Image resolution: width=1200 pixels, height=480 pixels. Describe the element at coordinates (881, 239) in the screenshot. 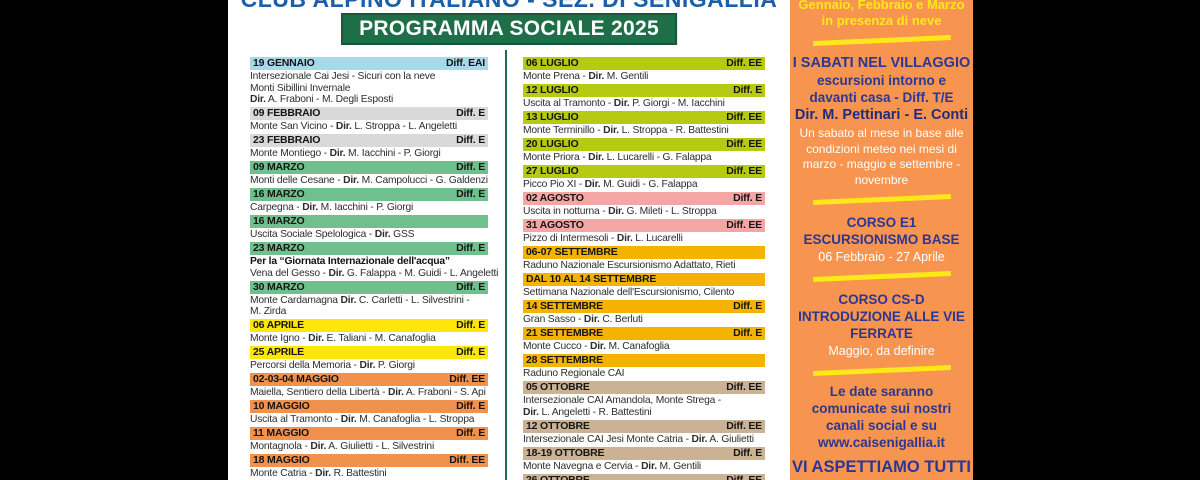

I see `corso-e1-title-line2: ESCURSIONISMO BASE` at that location.